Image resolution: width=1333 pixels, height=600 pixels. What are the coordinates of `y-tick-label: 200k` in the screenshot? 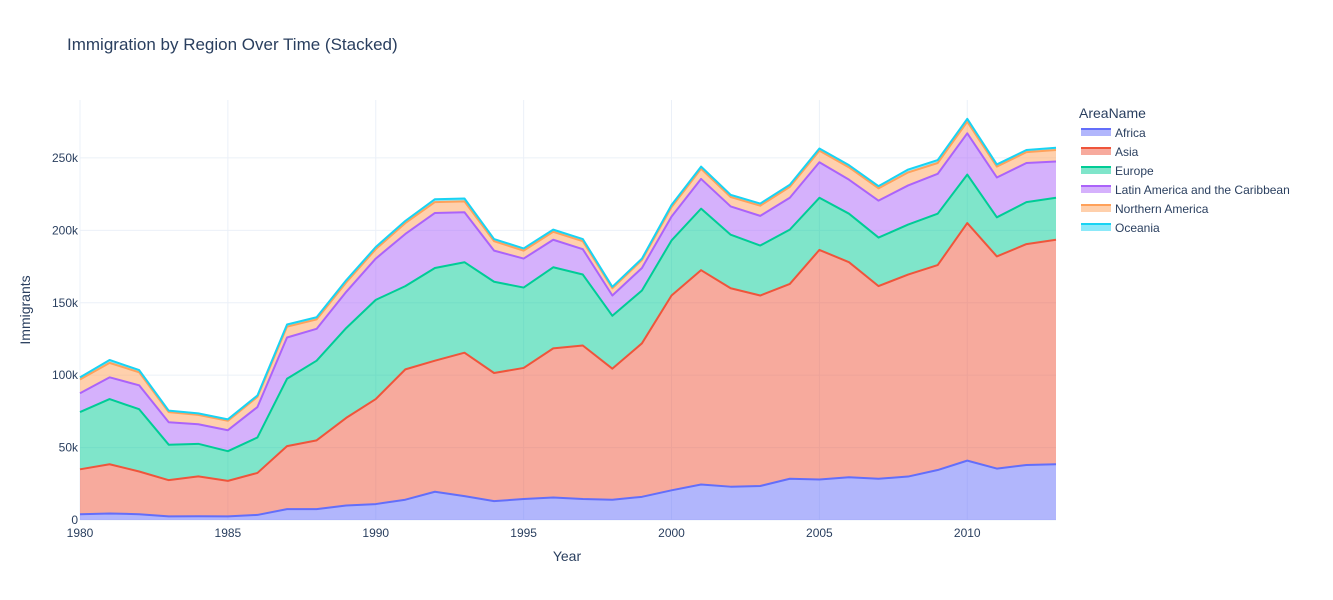 It's located at (65, 230).